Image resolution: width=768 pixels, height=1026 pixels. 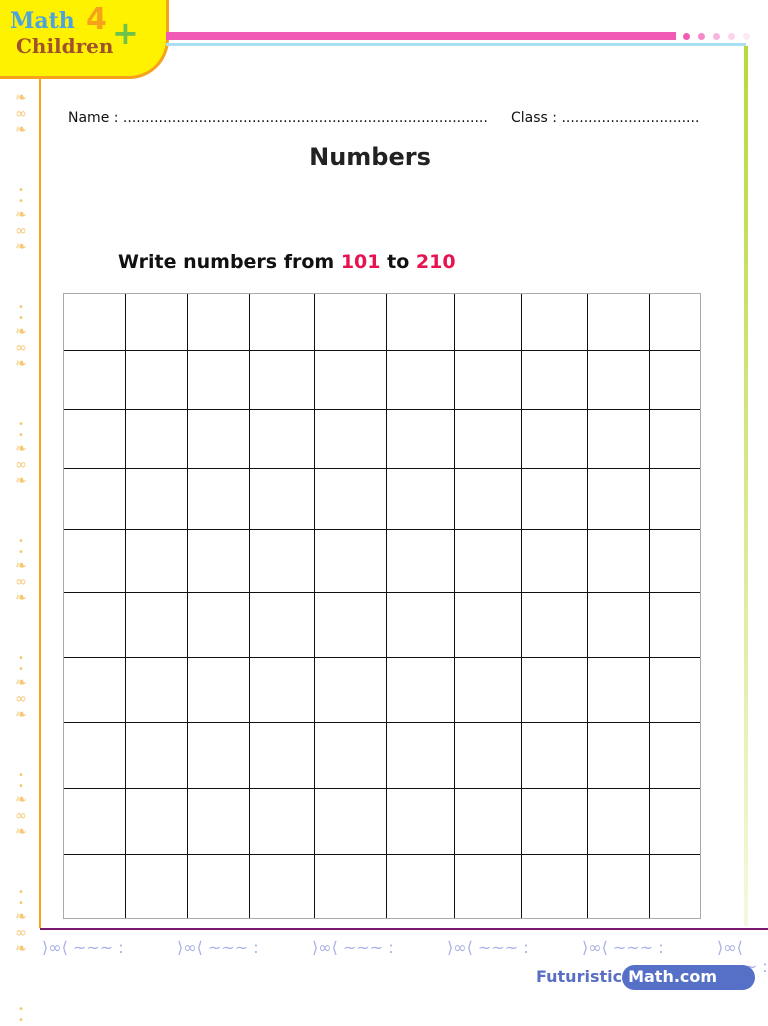 I want to click on instruction: Write numbers from 101 to 210, so click(x=287, y=262).